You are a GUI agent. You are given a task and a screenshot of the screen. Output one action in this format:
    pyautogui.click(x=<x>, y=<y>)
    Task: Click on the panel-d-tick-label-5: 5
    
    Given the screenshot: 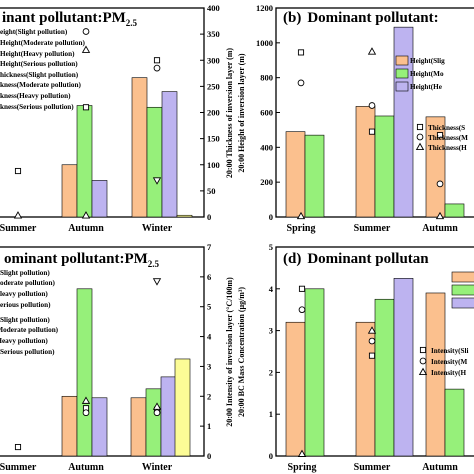 What is the action you would take?
    pyautogui.click(x=271, y=247)
    